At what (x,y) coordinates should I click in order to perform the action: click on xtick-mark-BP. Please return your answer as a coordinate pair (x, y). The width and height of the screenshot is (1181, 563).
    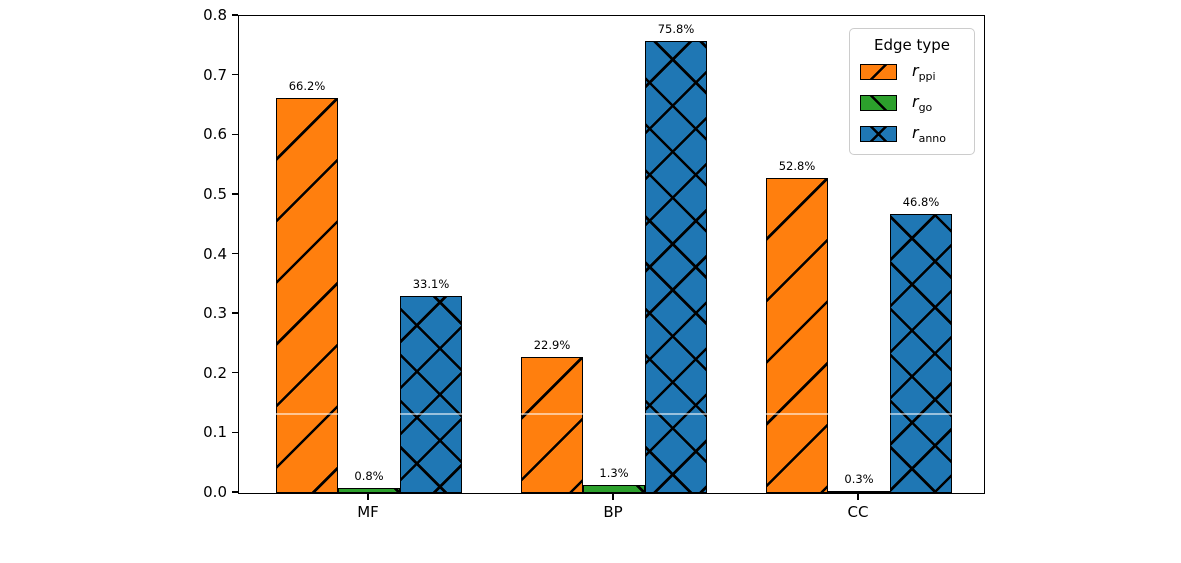
    Looking at the image, I should click on (613, 497).